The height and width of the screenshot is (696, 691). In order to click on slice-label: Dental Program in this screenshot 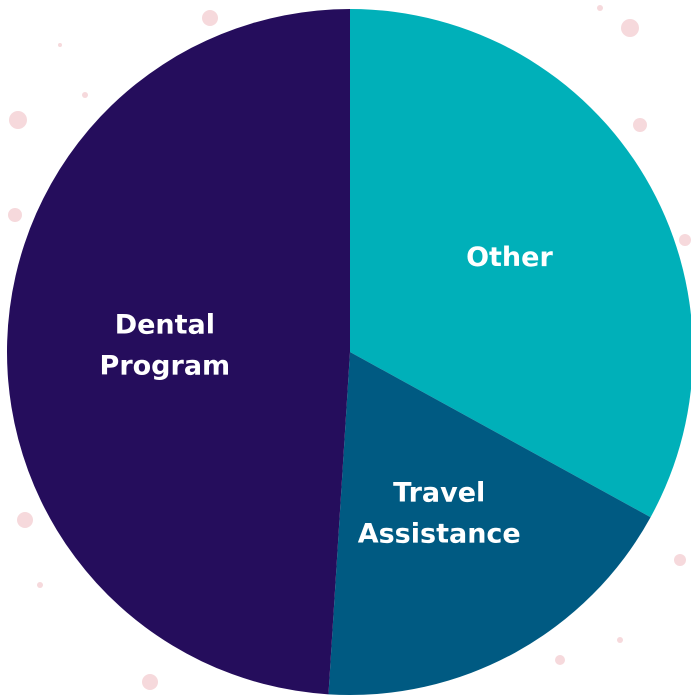, I will do `click(165, 345)`.